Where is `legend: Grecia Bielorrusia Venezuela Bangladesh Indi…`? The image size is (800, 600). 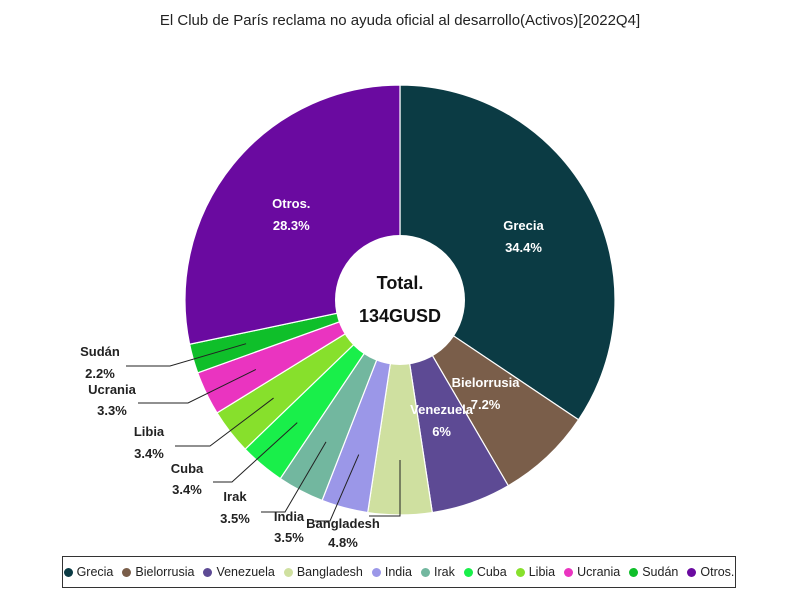 legend: Grecia Bielorrusia Venezuela Bangladesh Indi… is located at coordinates (399, 572).